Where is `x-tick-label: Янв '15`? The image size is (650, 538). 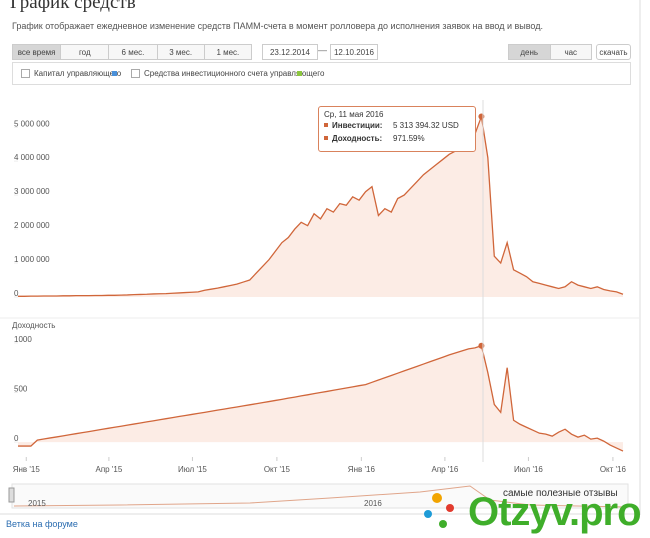 x-tick-label: Янв '15 is located at coordinates (27, 469).